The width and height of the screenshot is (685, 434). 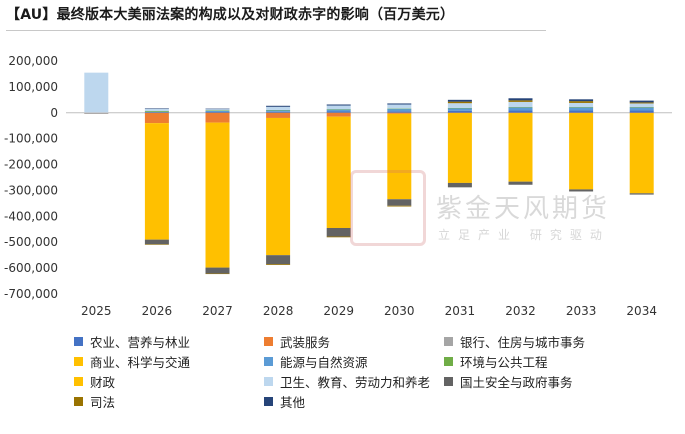 I want to click on legend-item: 司法, so click(x=169, y=401).